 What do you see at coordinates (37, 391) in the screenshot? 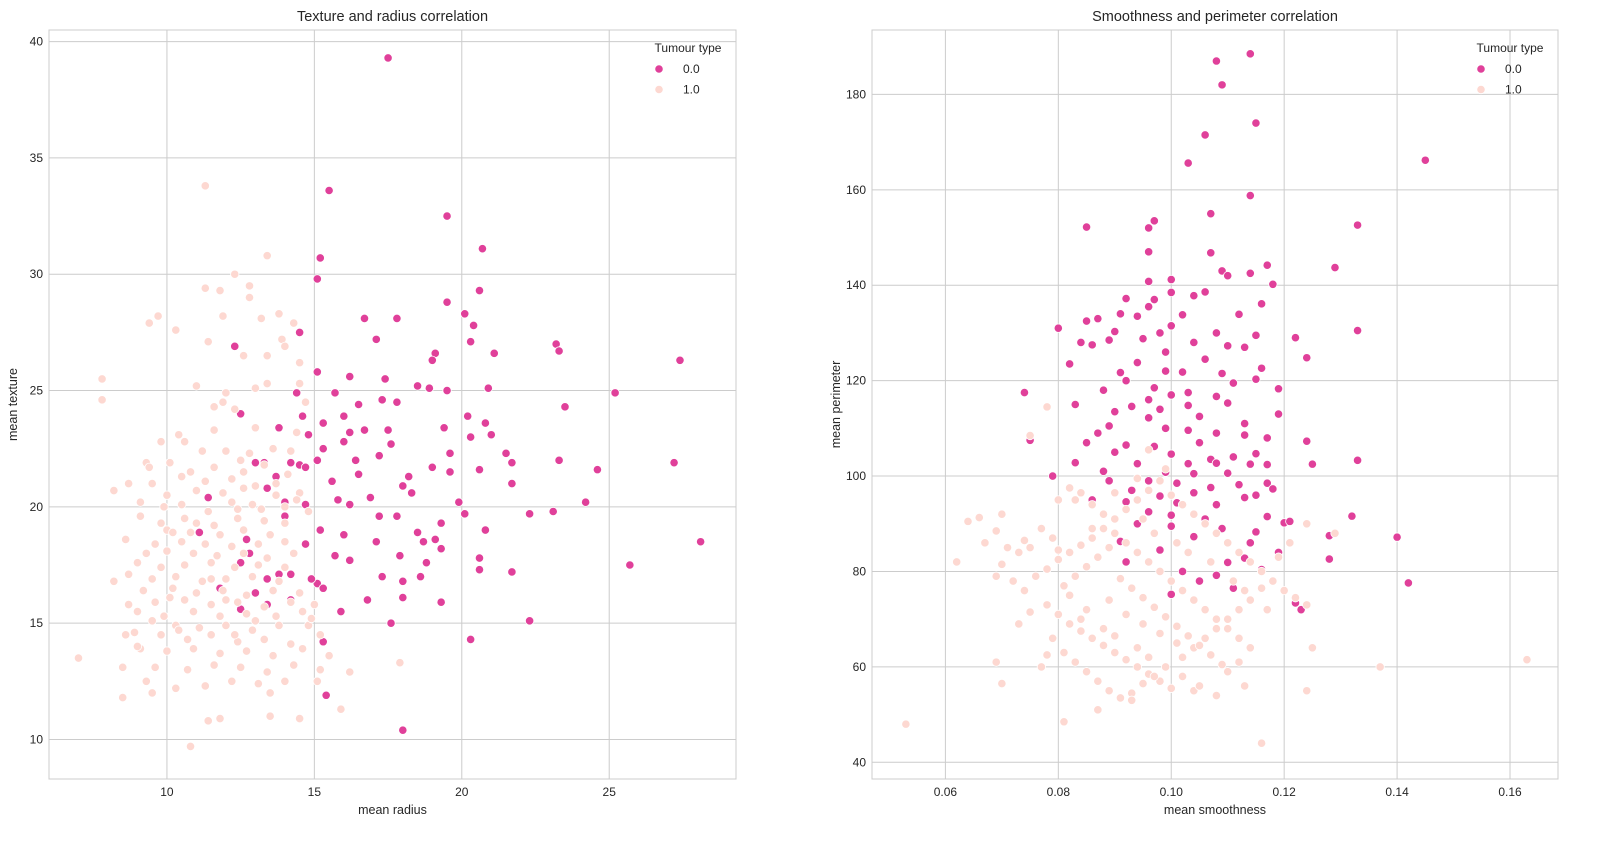
I see `y-tick-label: 25` at bounding box center [37, 391].